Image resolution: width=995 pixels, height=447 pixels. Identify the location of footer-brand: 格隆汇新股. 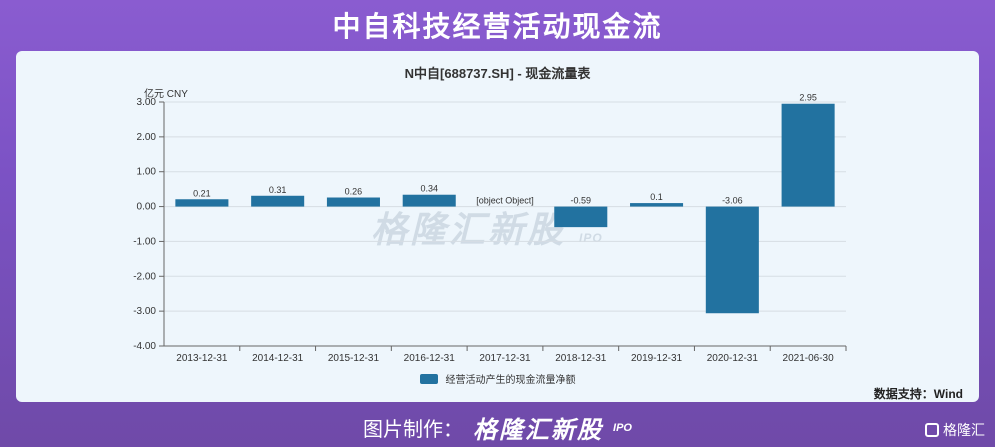
(538, 430).